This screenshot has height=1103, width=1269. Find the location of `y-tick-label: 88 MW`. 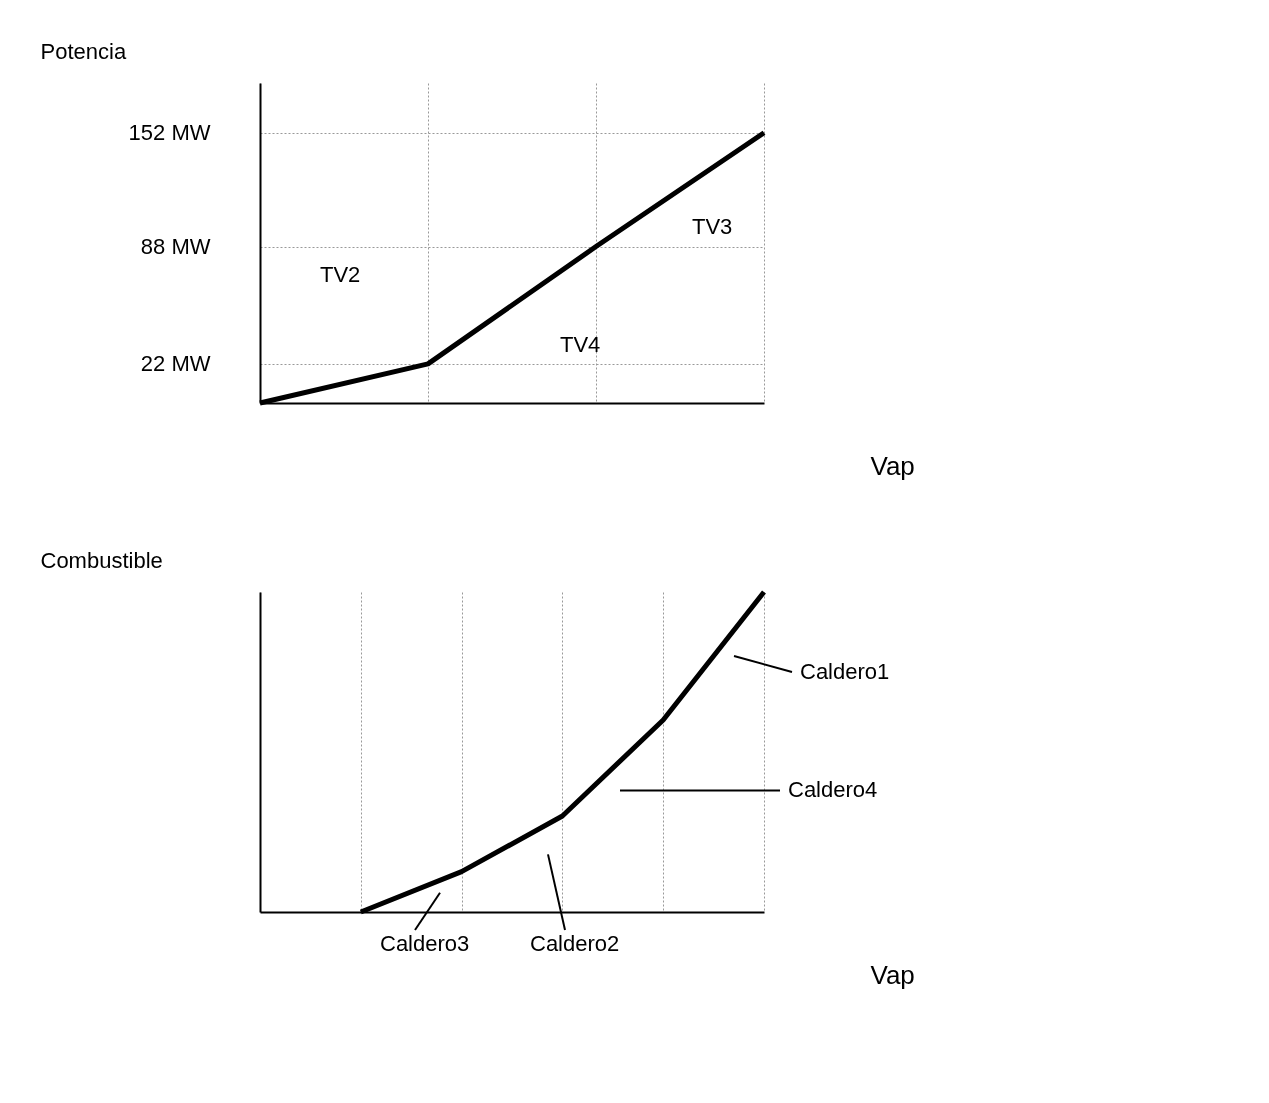

y-tick-label: 88 MW is located at coordinates (175, 247).